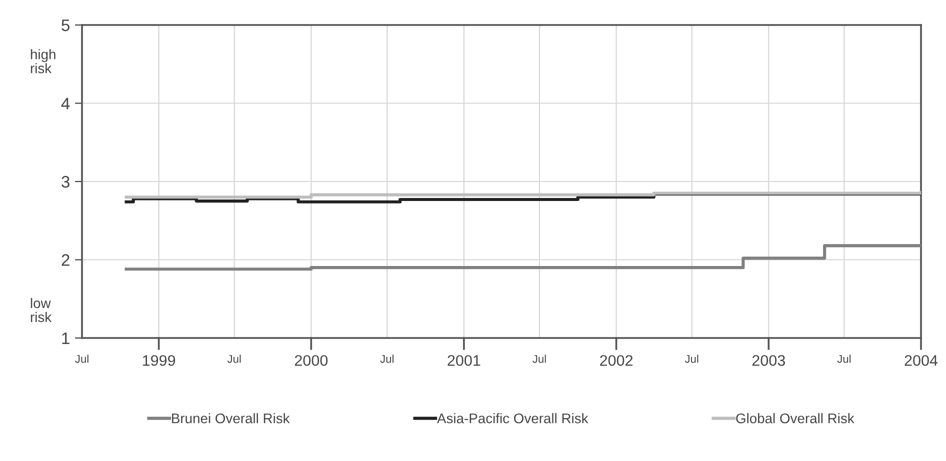 This screenshot has height=461, width=946. What do you see at coordinates (43, 61) in the screenshot?
I see `text: high risk` at bounding box center [43, 61].